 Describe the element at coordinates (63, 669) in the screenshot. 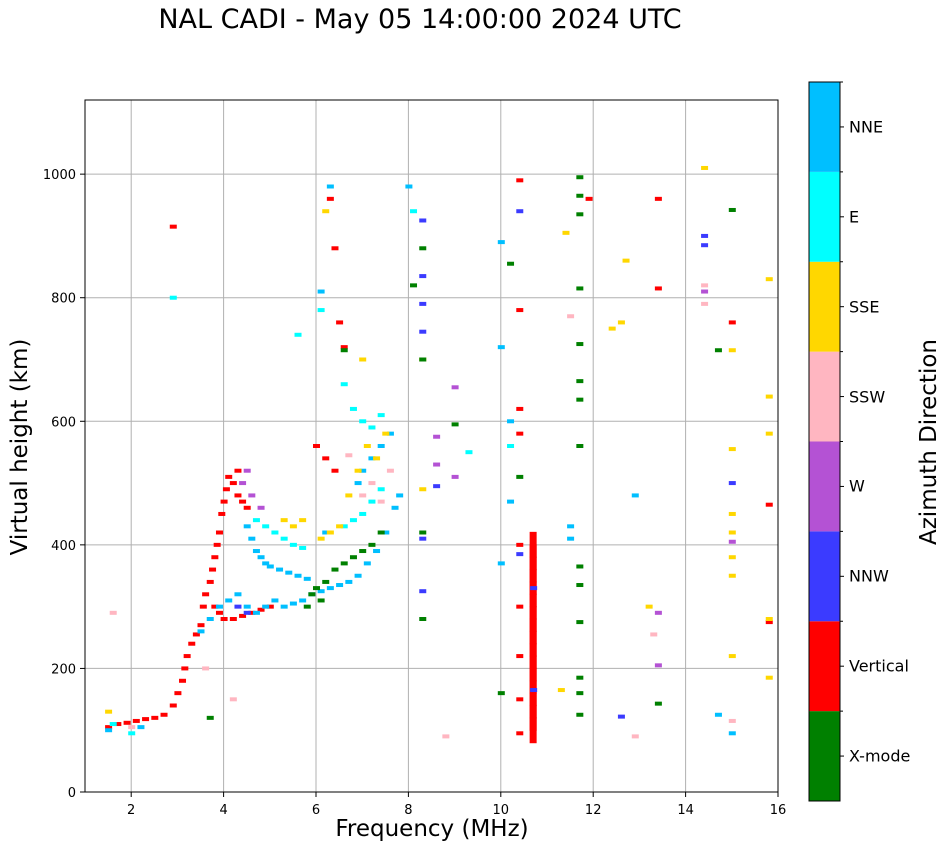

I see `y-tick-label: 200` at that location.